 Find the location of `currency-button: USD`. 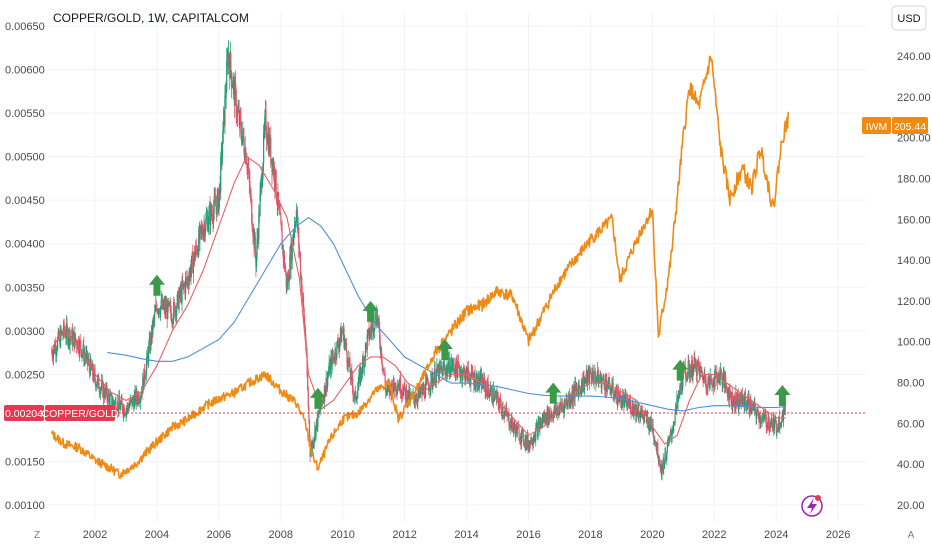

currency-button: USD is located at coordinates (909, 18).